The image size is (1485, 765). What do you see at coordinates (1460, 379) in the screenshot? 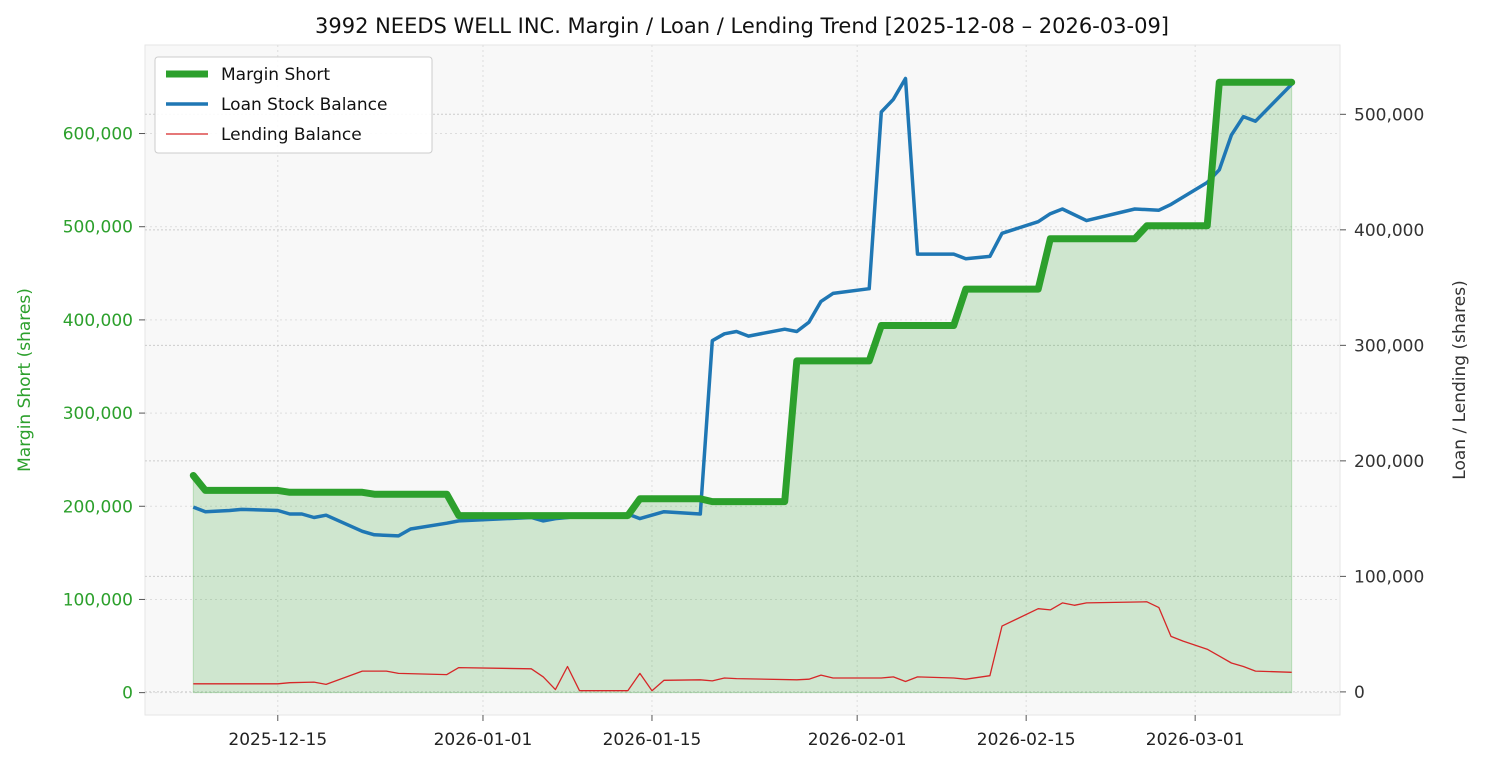
I see `right-axis-label: Loan / Lending (shares)` at bounding box center [1460, 379].